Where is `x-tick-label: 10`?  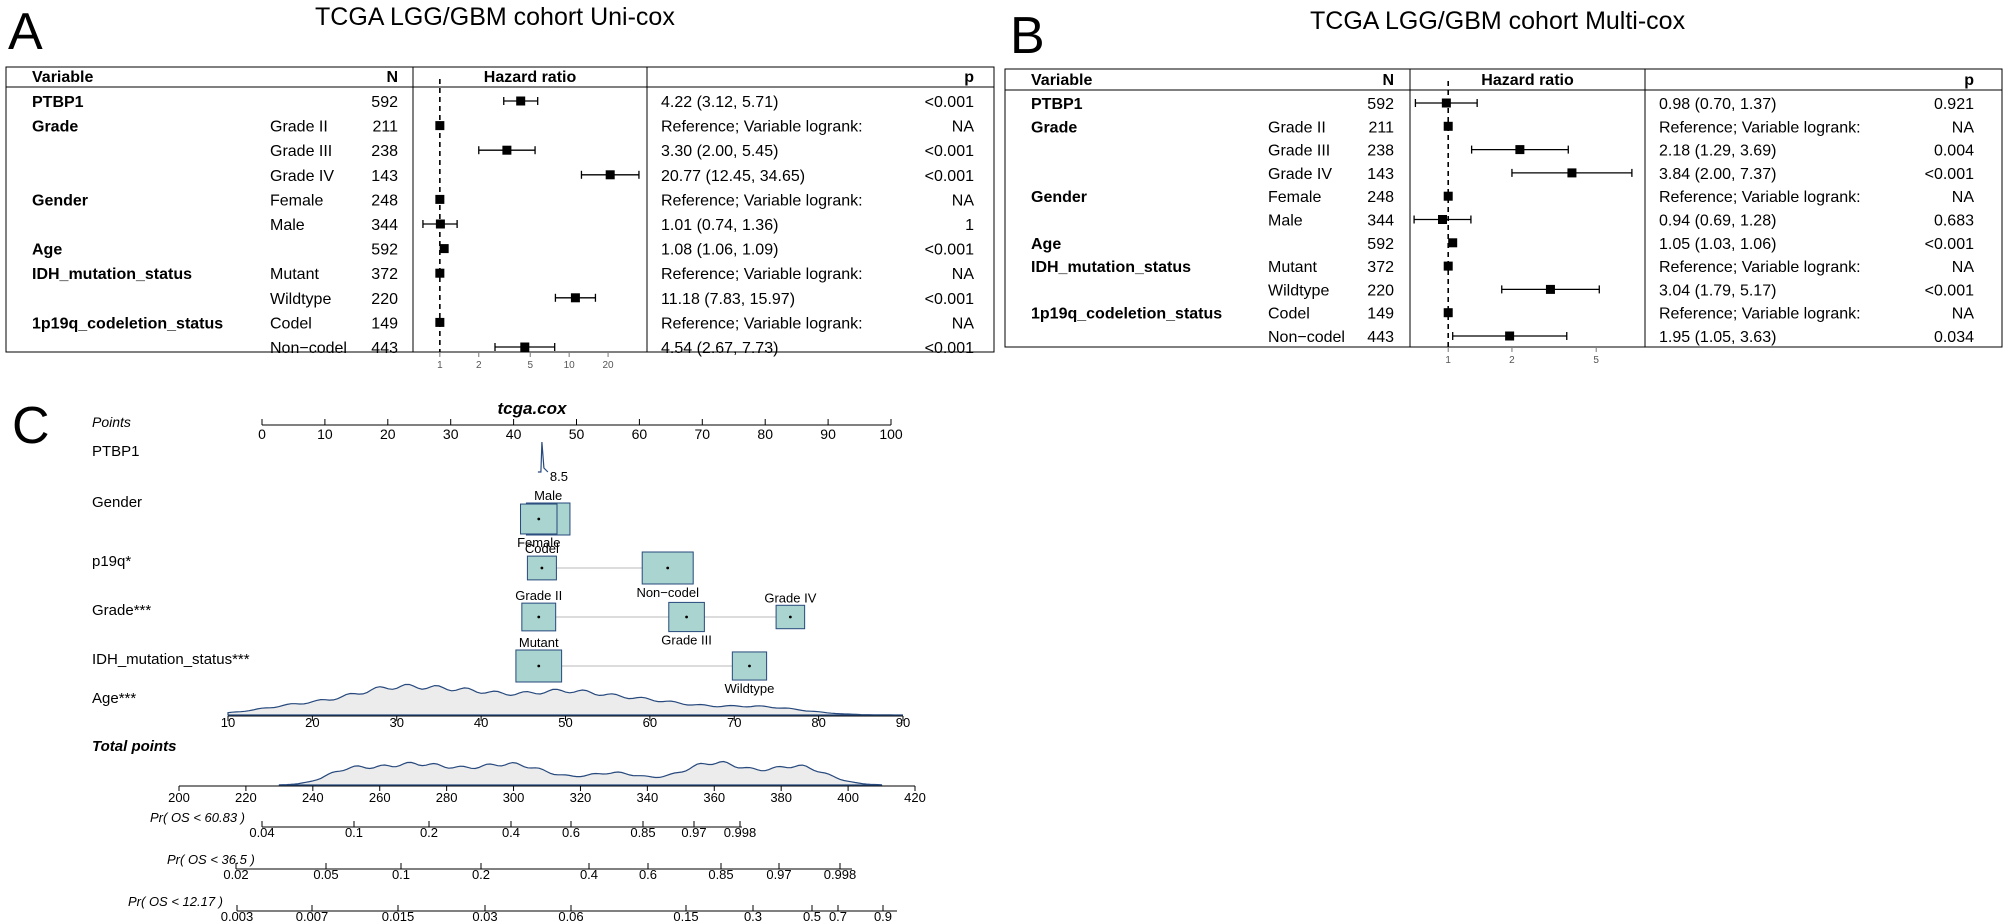
x-tick-label: 10 is located at coordinates (570, 365).